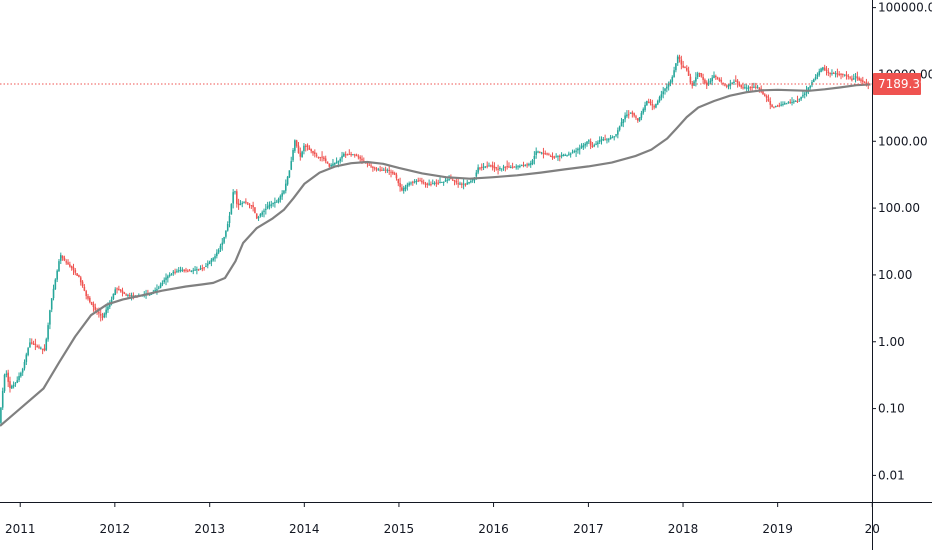 The width and height of the screenshot is (932, 550). What do you see at coordinates (683, 529) in the screenshot?
I see `x-tick-label: 2018` at bounding box center [683, 529].